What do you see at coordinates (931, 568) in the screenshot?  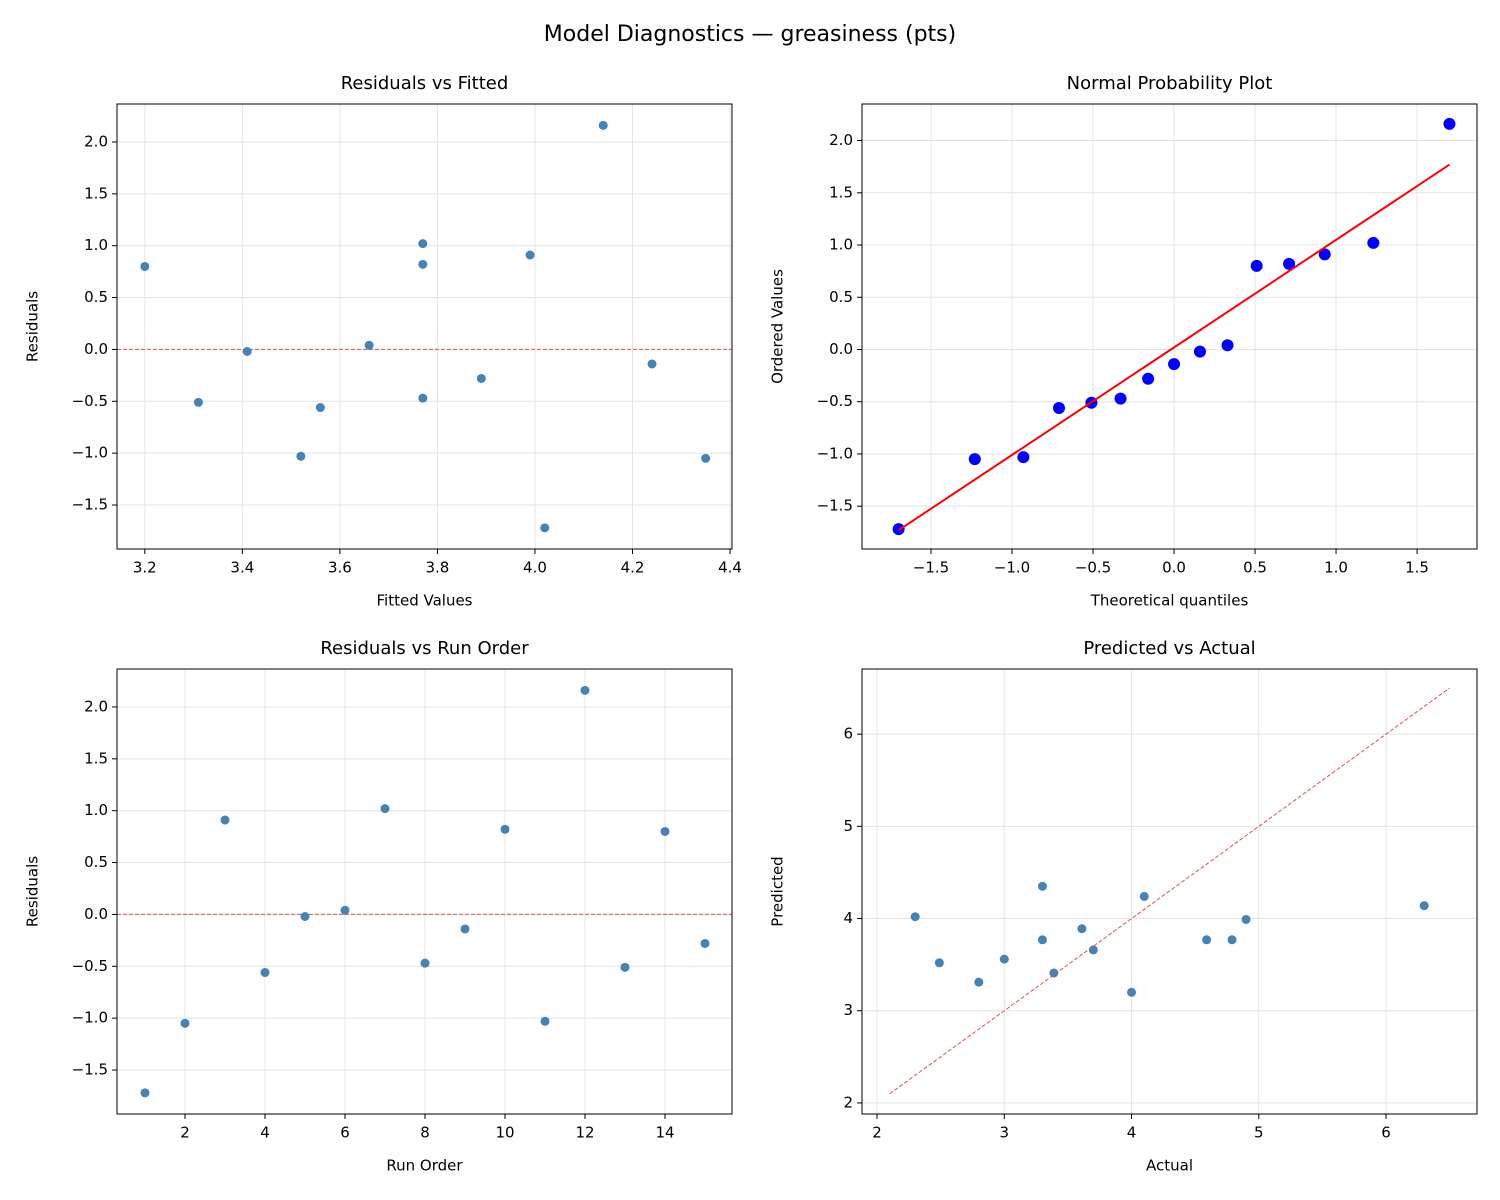 I see `x-tick-label: −1.5` at bounding box center [931, 568].